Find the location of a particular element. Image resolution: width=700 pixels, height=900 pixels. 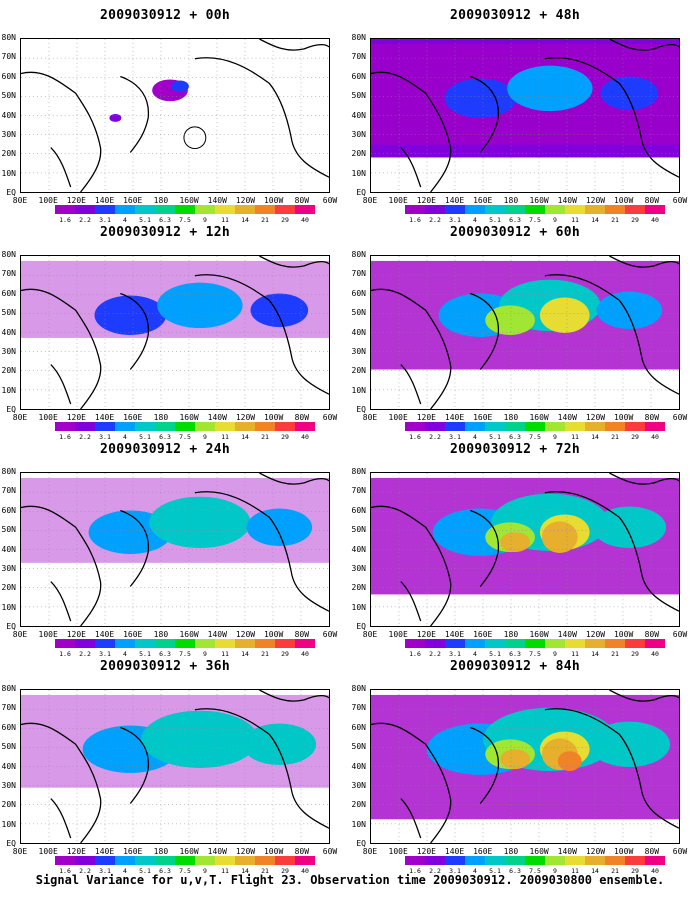

variance-field is located at coordinates (525, 757).